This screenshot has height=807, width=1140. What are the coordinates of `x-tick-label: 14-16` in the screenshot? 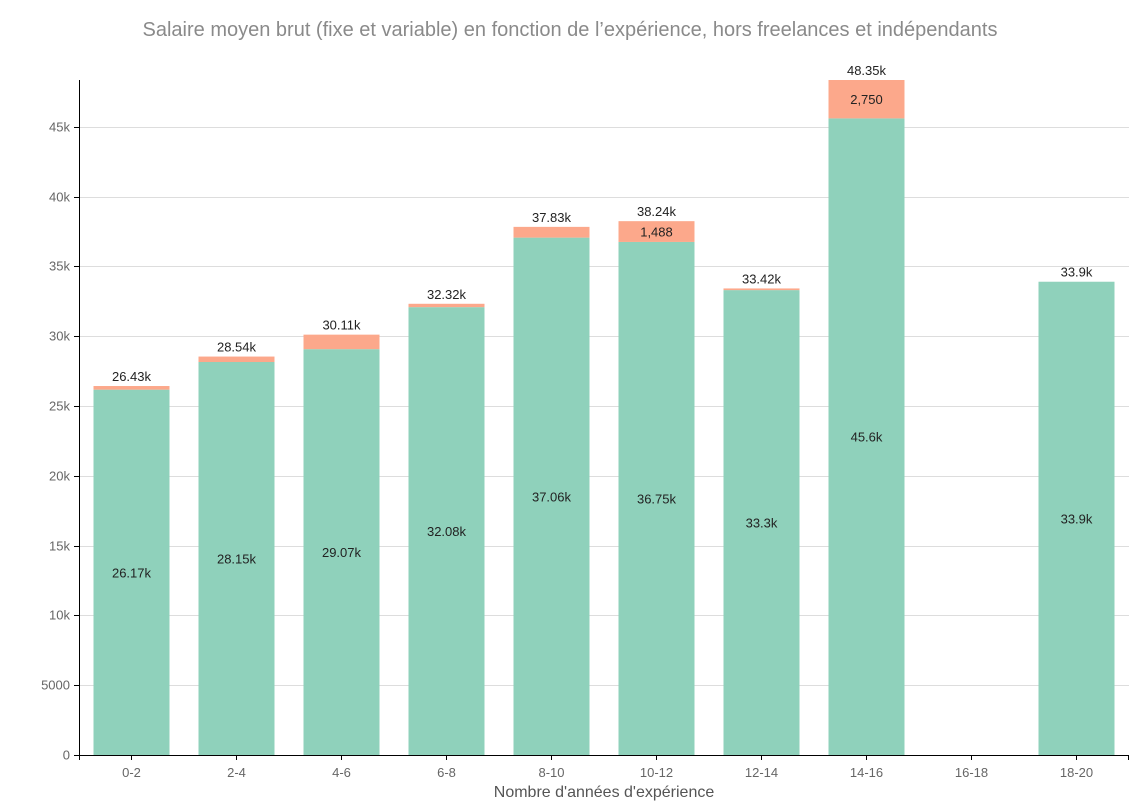 It's located at (866, 772).